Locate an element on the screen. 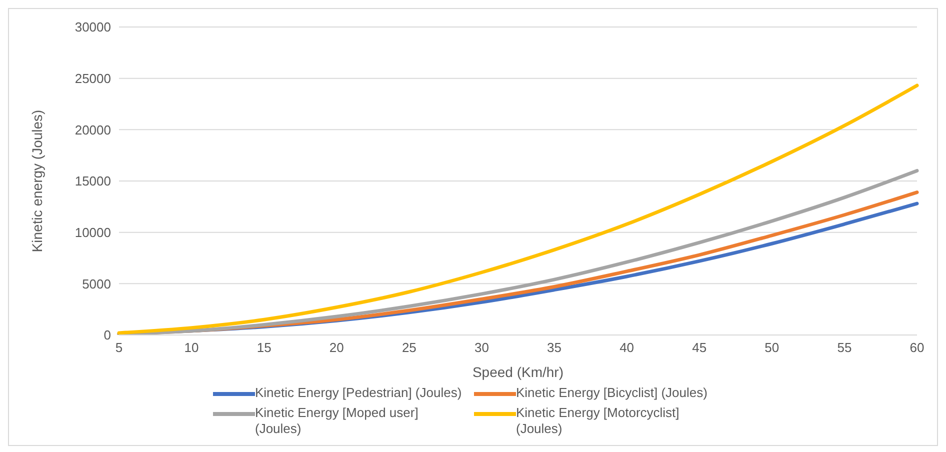  x-tick-label: 55 is located at coordinates (844, 348).